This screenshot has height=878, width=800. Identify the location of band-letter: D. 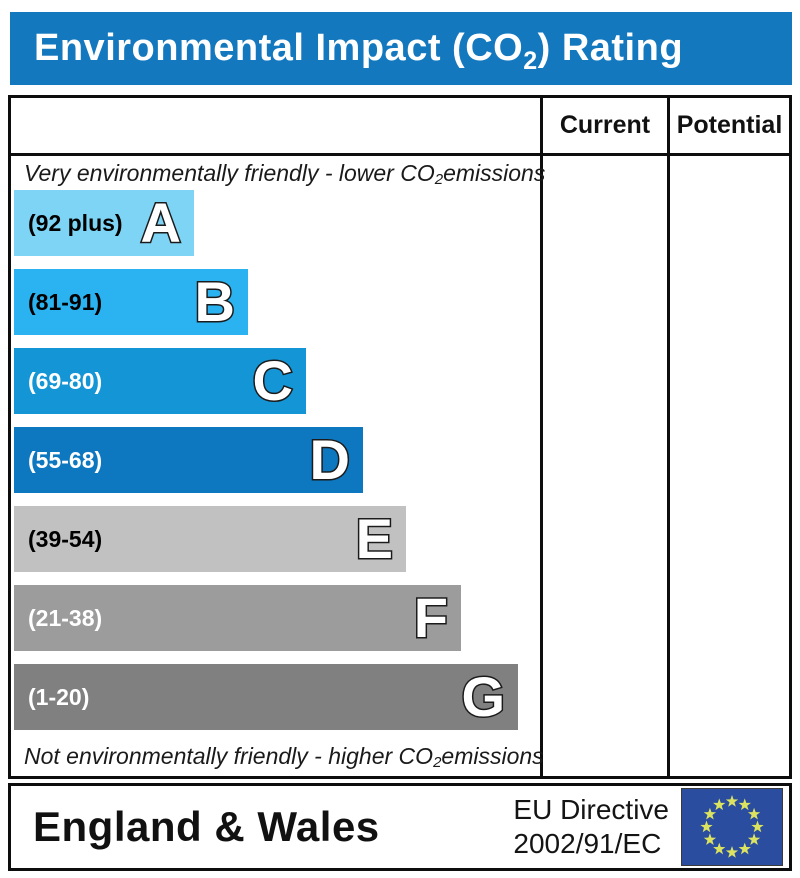
(329, 459).